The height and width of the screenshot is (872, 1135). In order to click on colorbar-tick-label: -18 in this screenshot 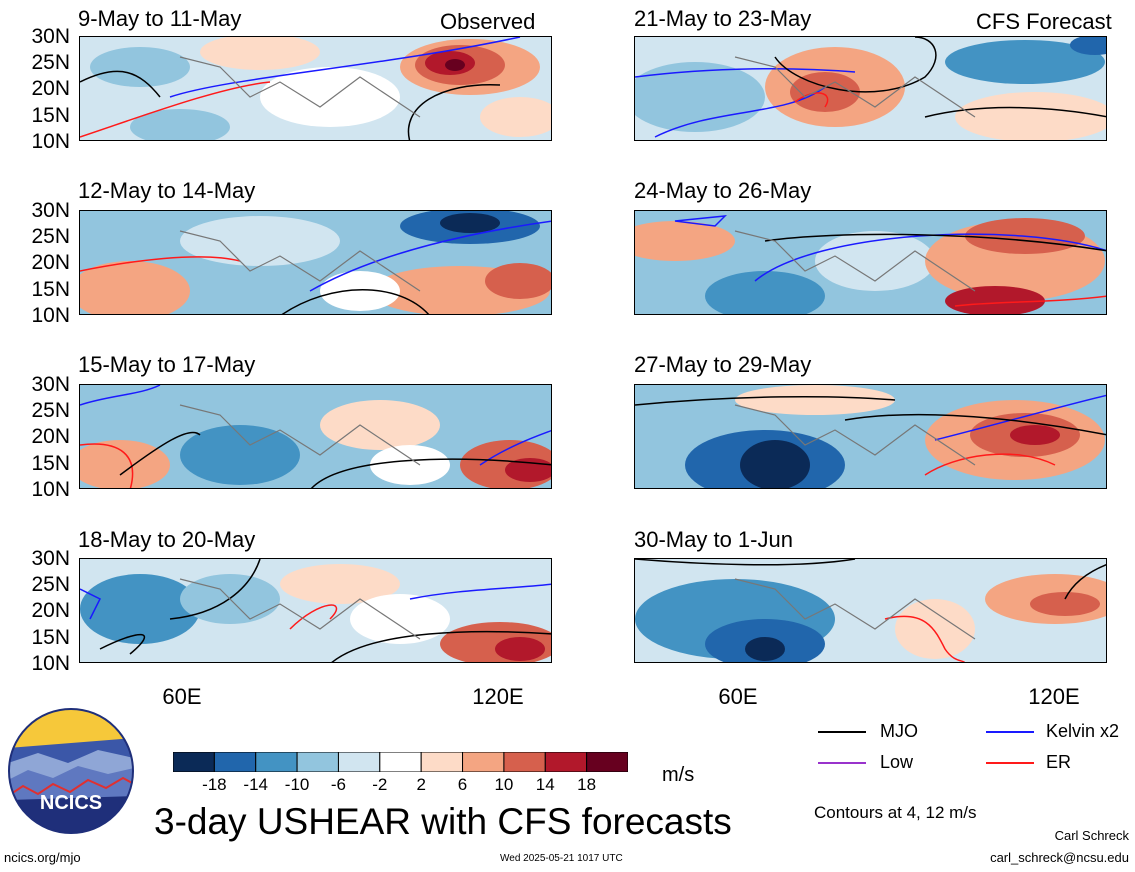, I will do `click(214, 784)`.